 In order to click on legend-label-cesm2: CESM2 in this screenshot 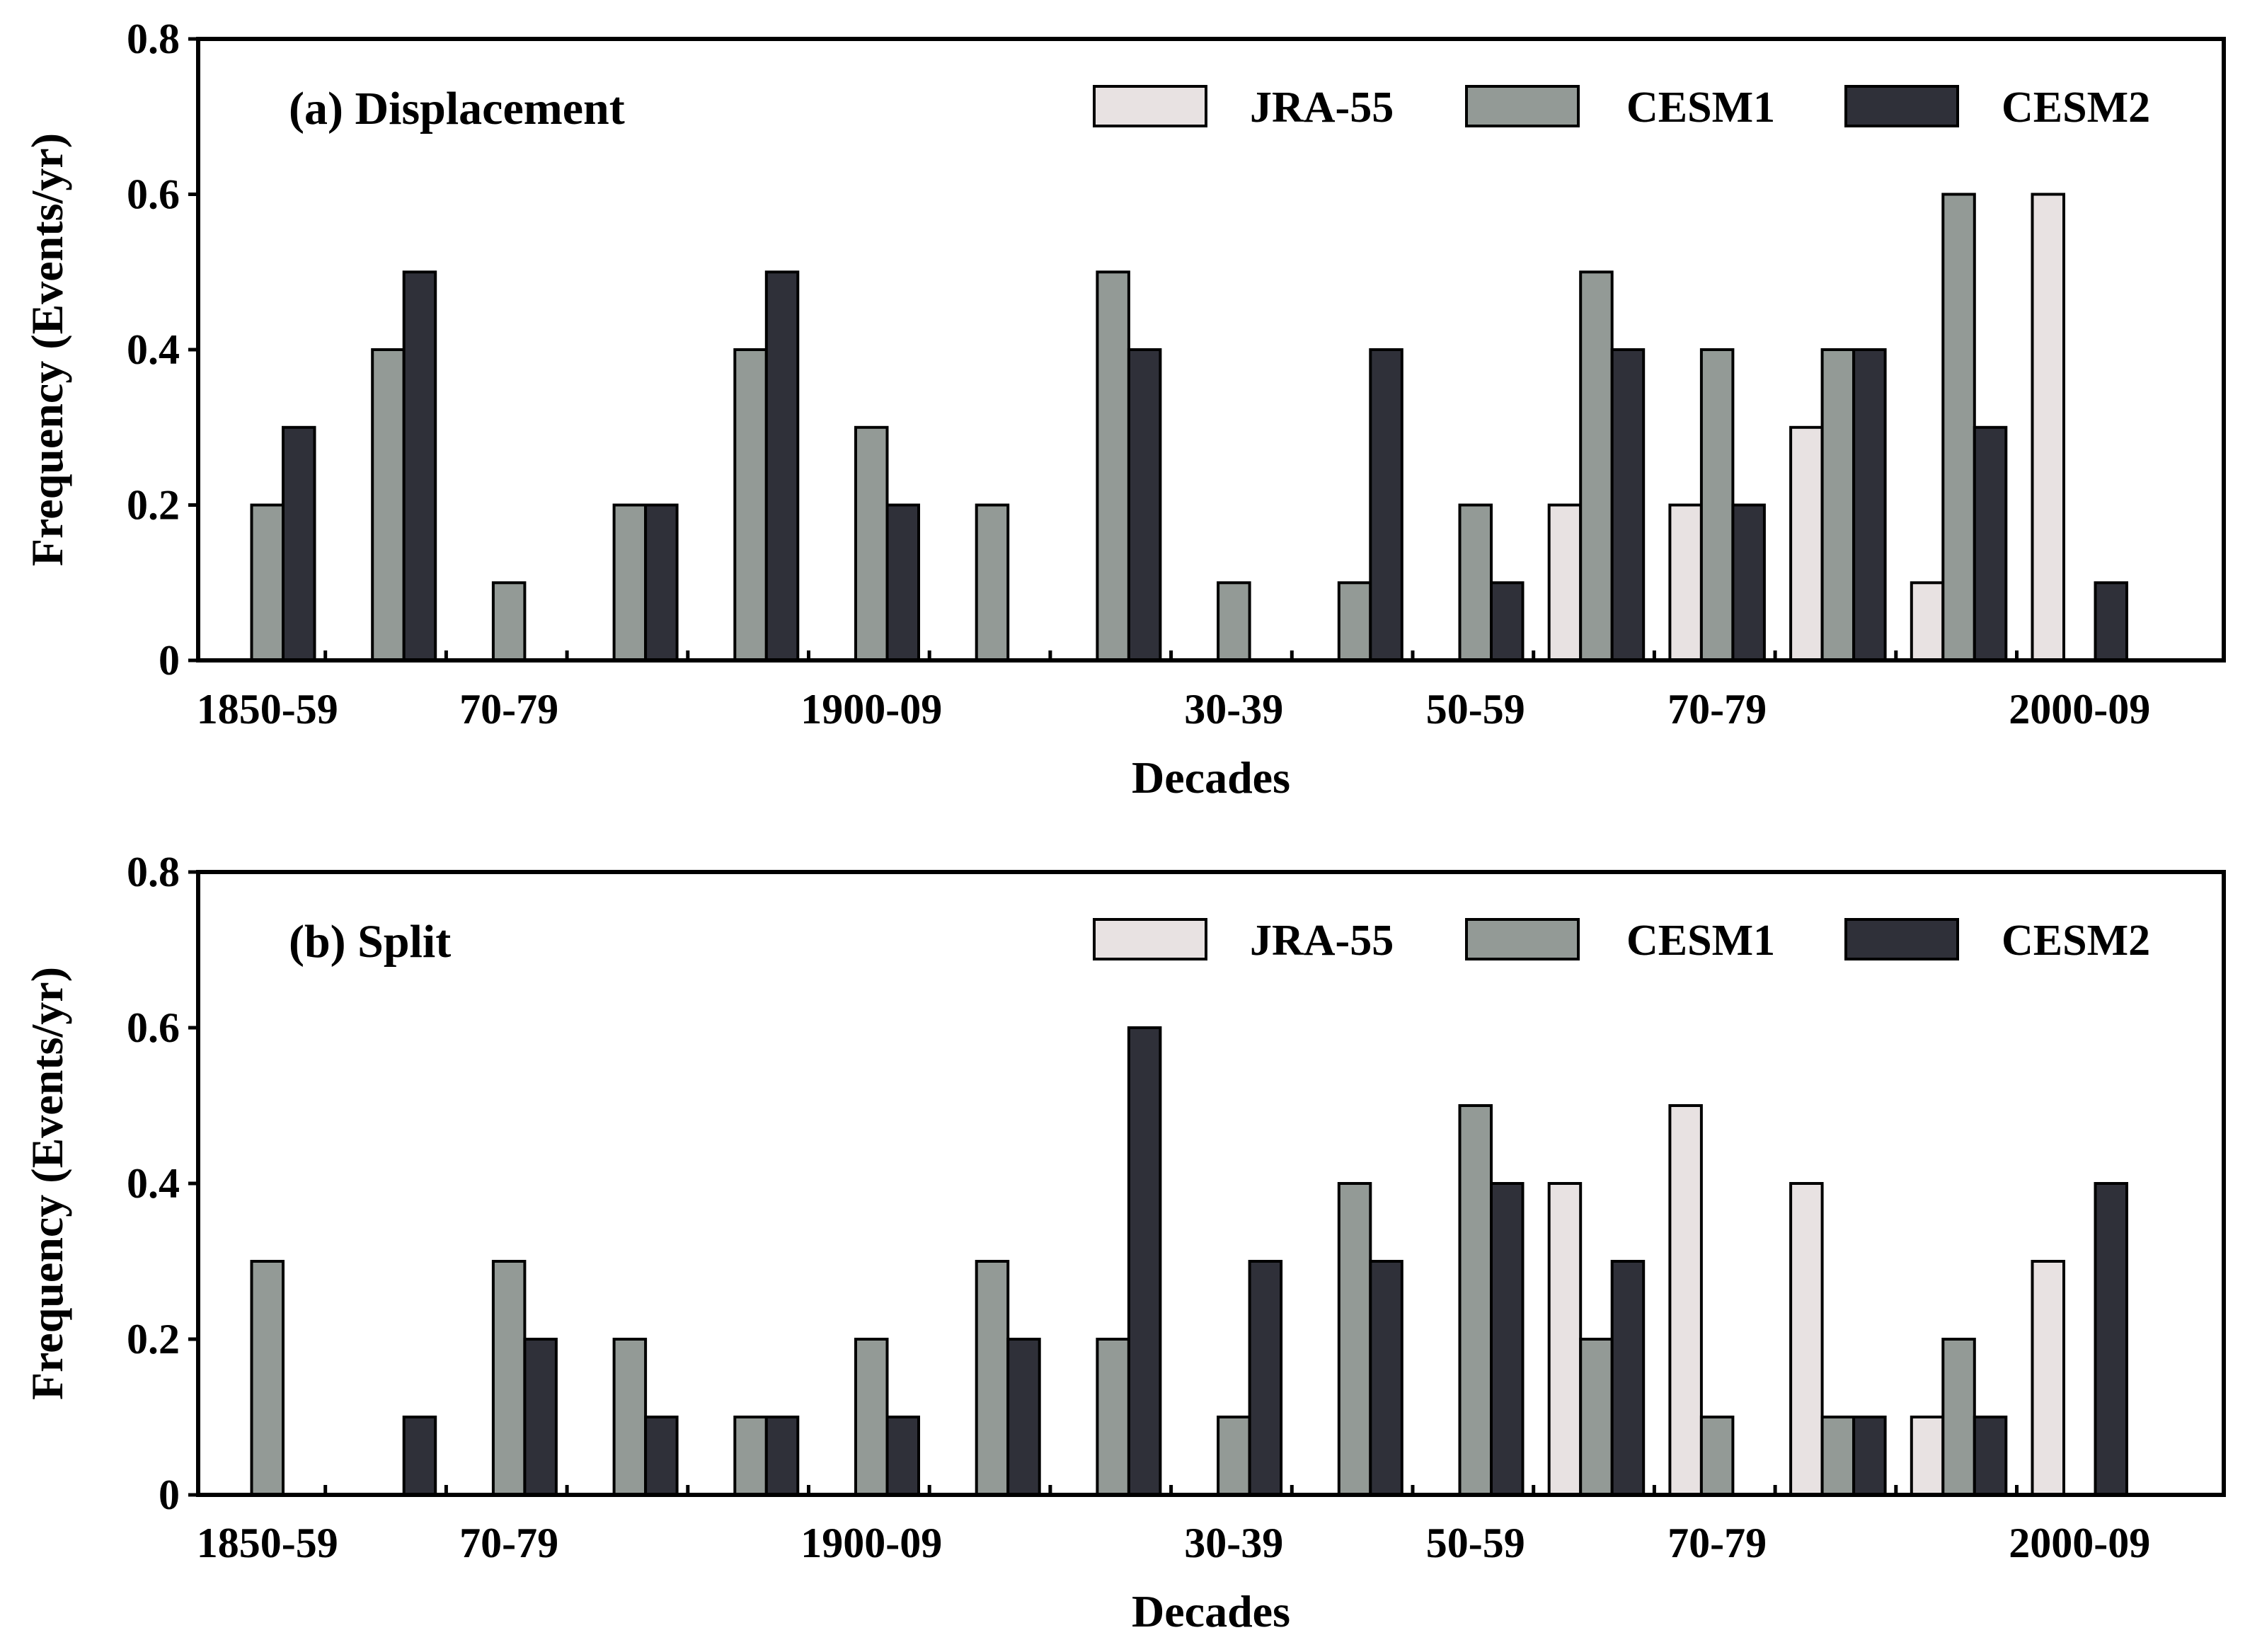, I will do `click(2076, 108)`.